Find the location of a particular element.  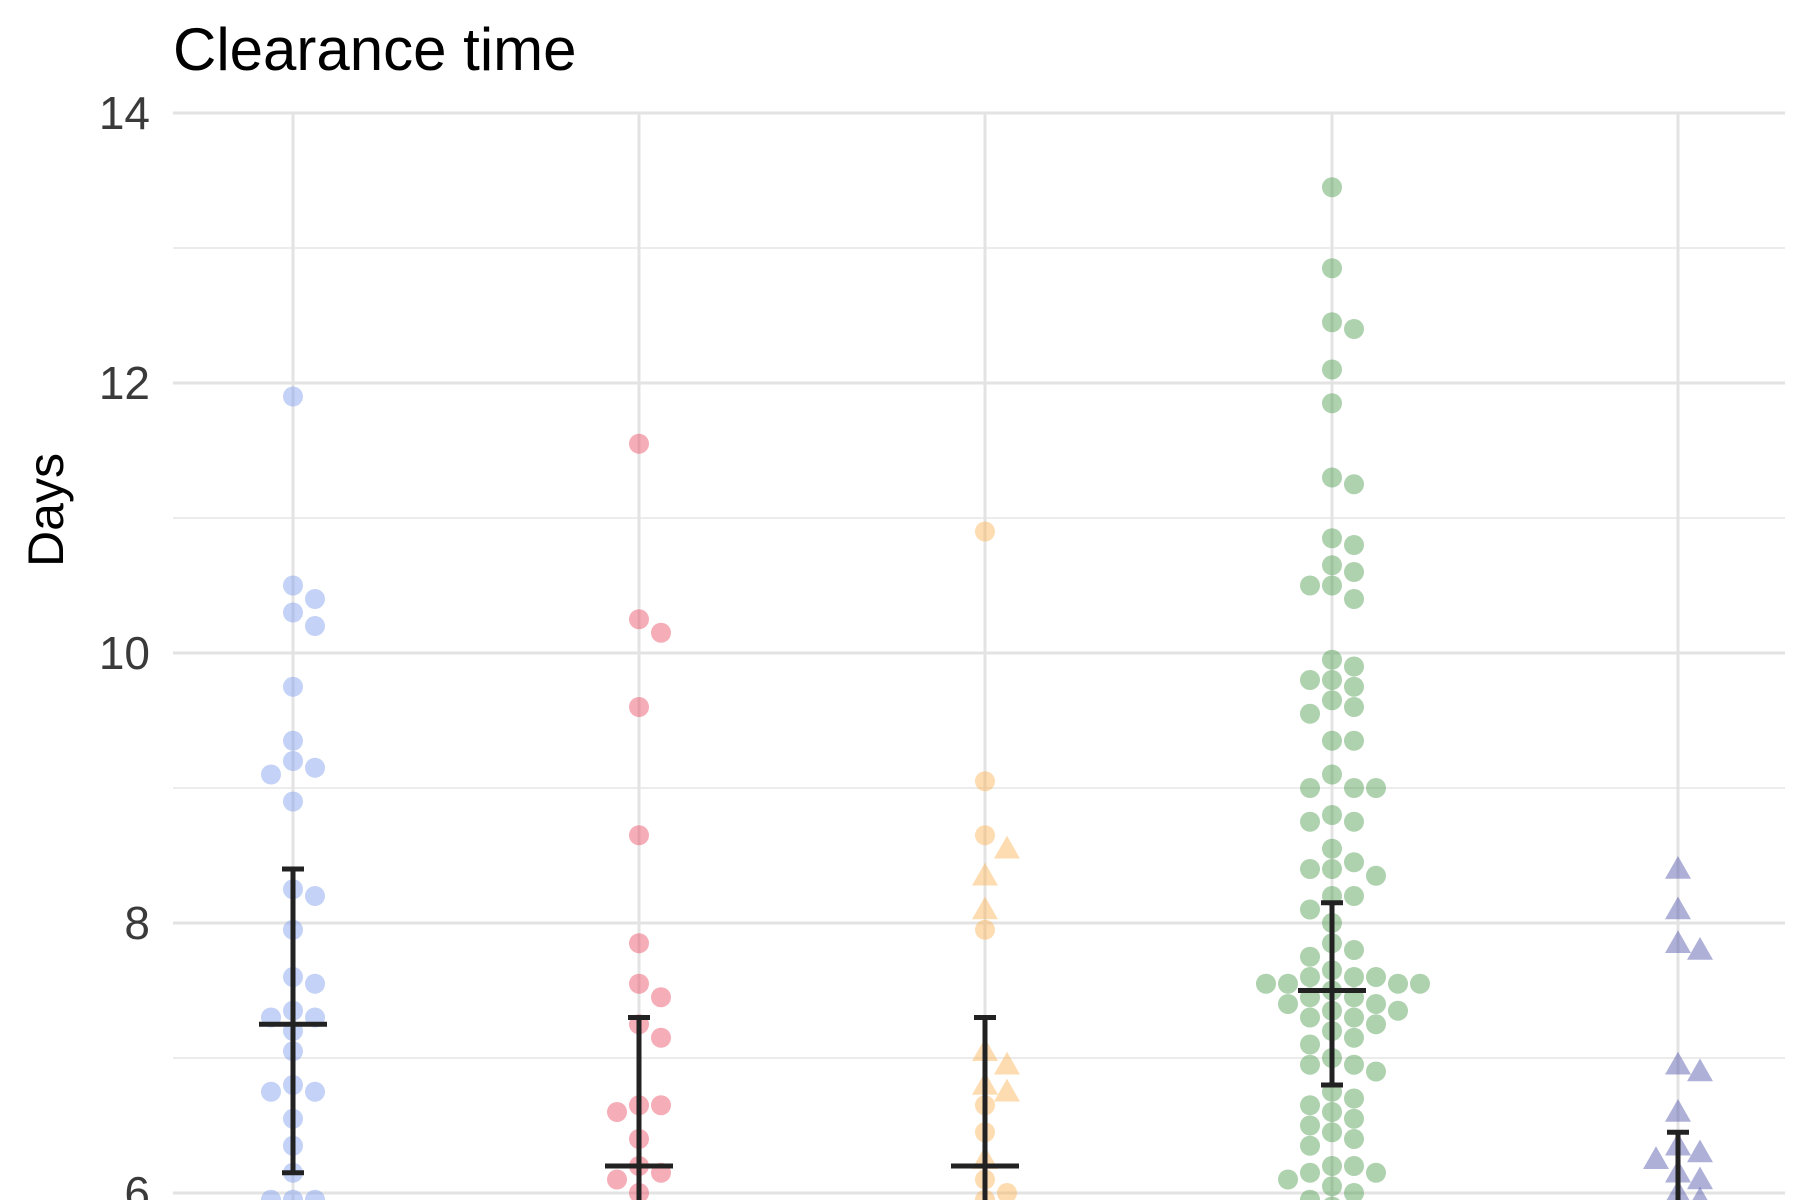

y-tick-label: 6 is located at coordinates (137, 1183).